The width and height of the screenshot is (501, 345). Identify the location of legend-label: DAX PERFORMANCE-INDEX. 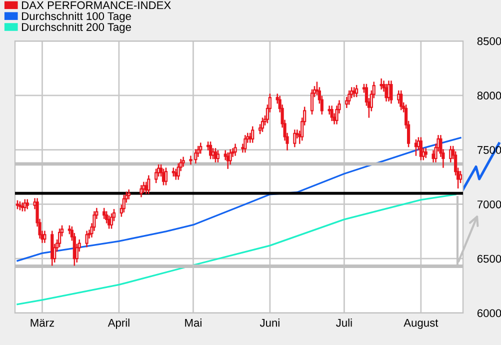
(96, 5).